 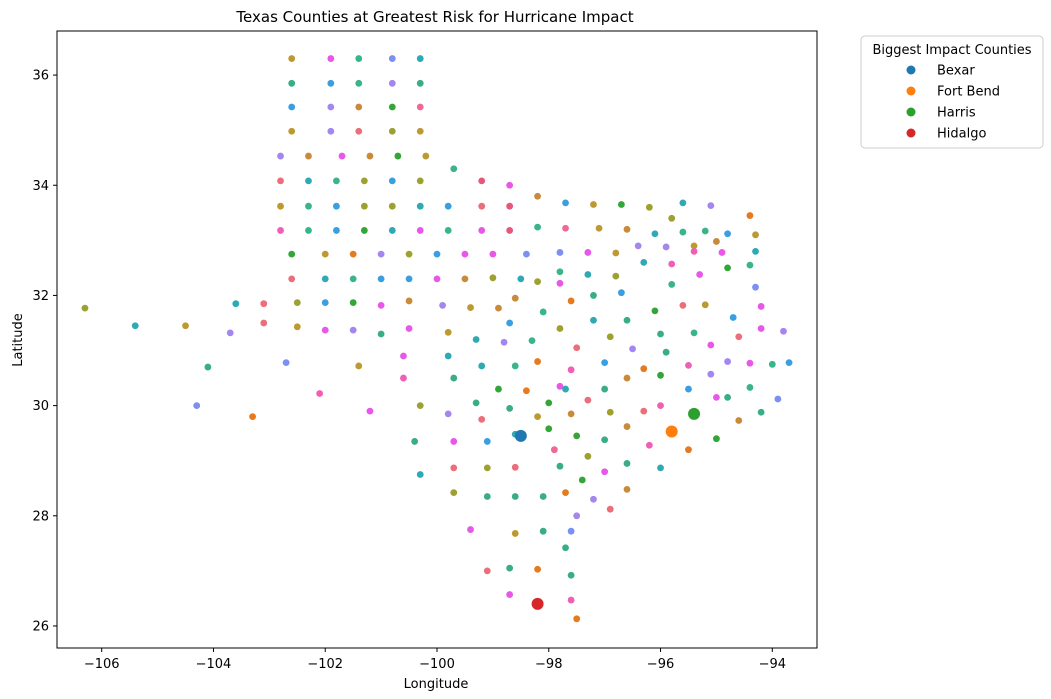 I want to click on highlight-point-hidalgo, so click(x=537, y=603).